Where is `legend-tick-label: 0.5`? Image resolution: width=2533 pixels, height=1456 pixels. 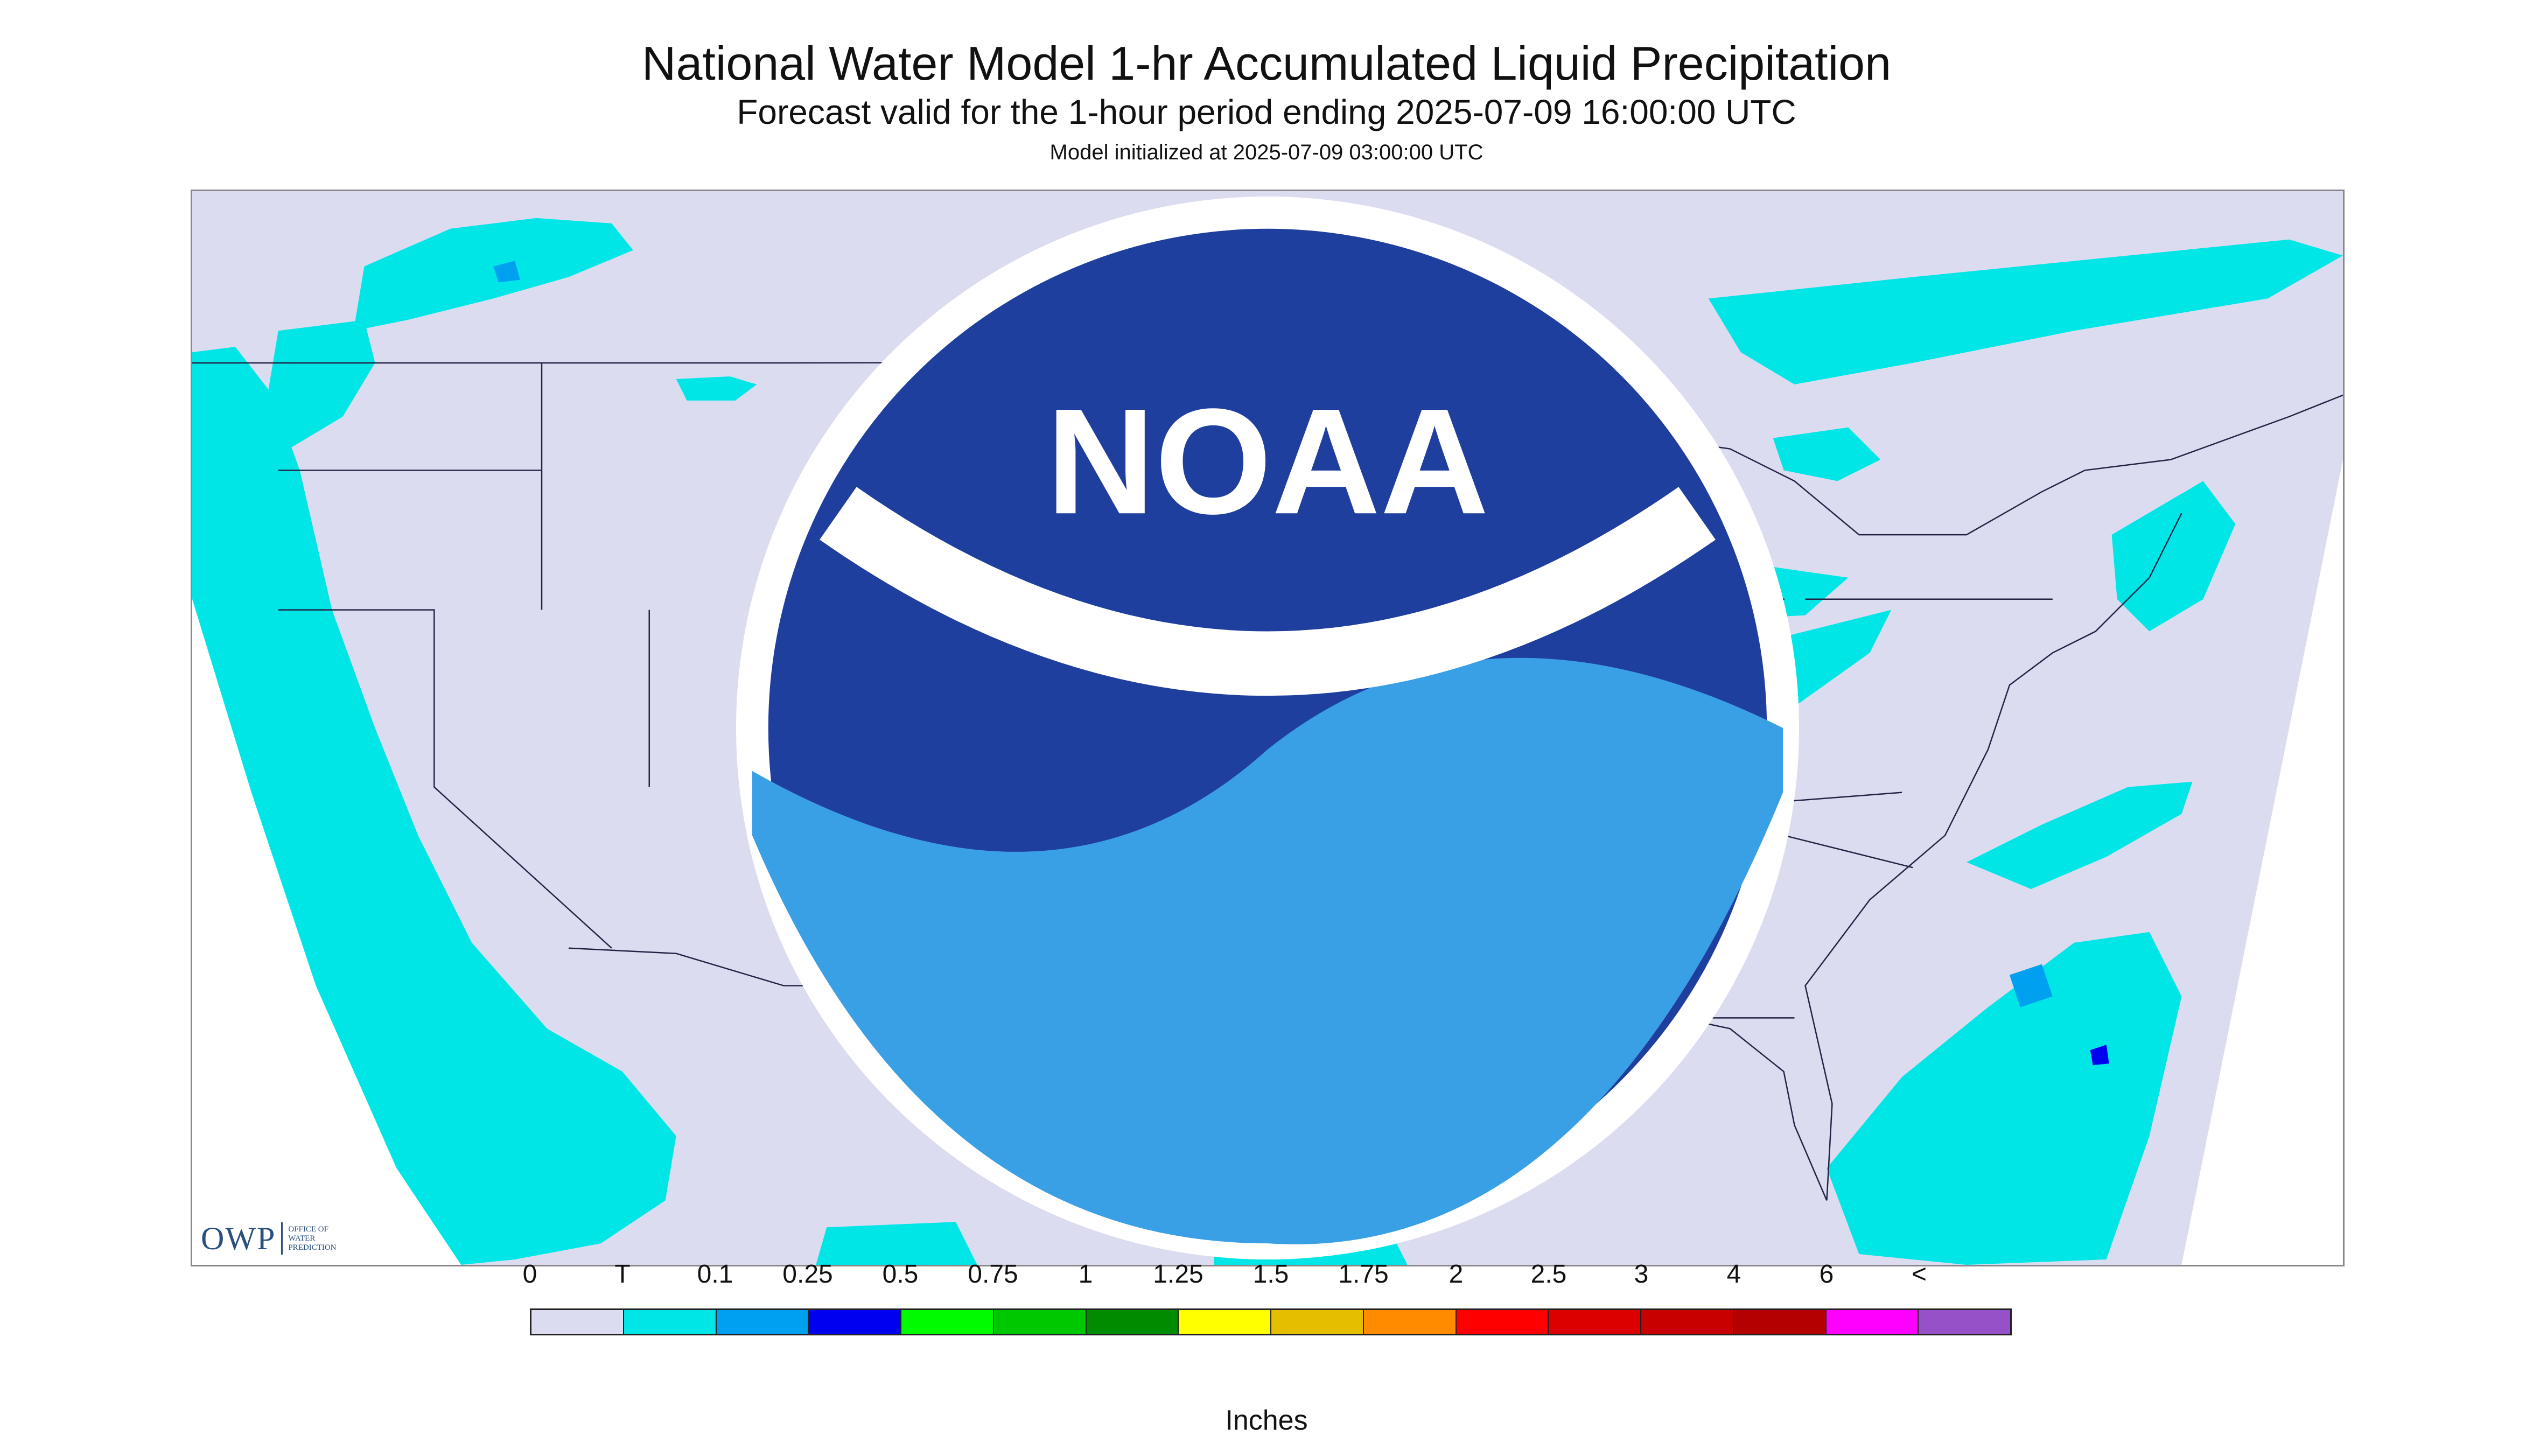 legend-tick-label: 0.5 is located at coordinates (900, 1274).